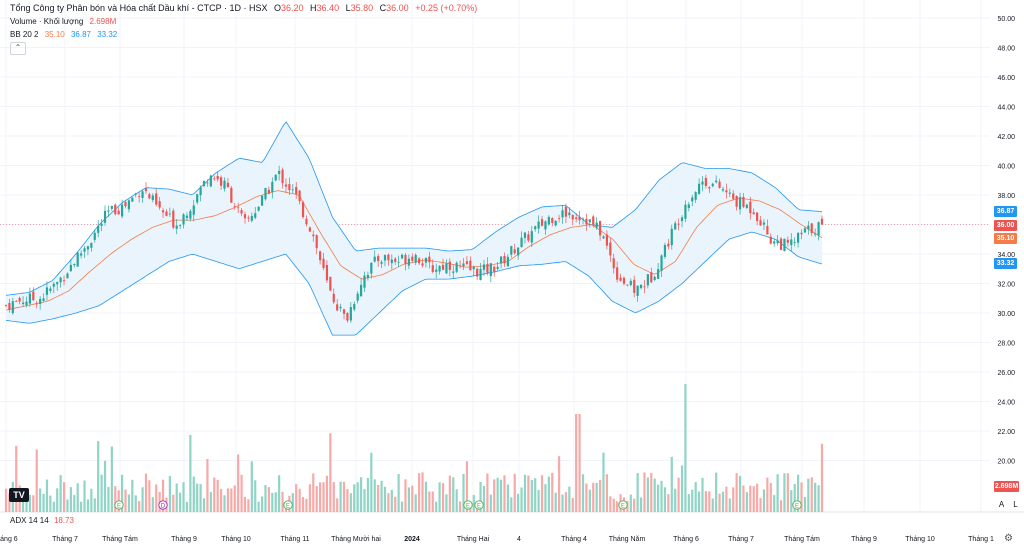 Image resolution: width=1024 pixels, height=549 pixels. I want to click on price-tick-label: 50.00, so click(1006, 19).